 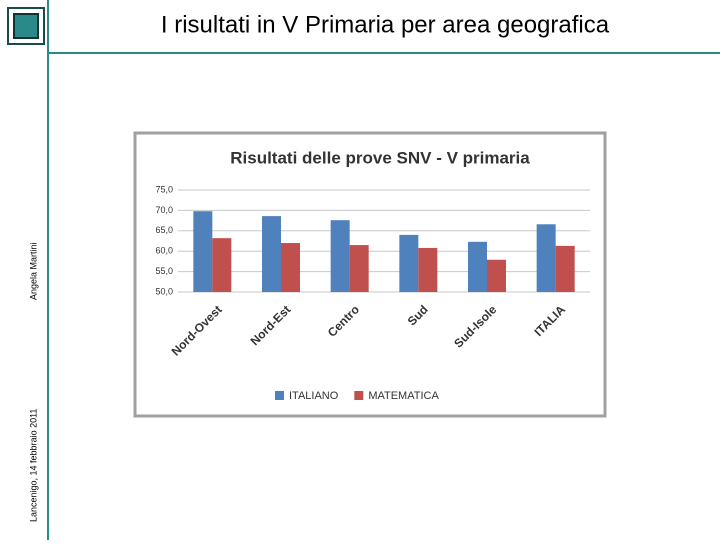 I want to click on legend-label: ITALIANO, so click(x=314, y=396).